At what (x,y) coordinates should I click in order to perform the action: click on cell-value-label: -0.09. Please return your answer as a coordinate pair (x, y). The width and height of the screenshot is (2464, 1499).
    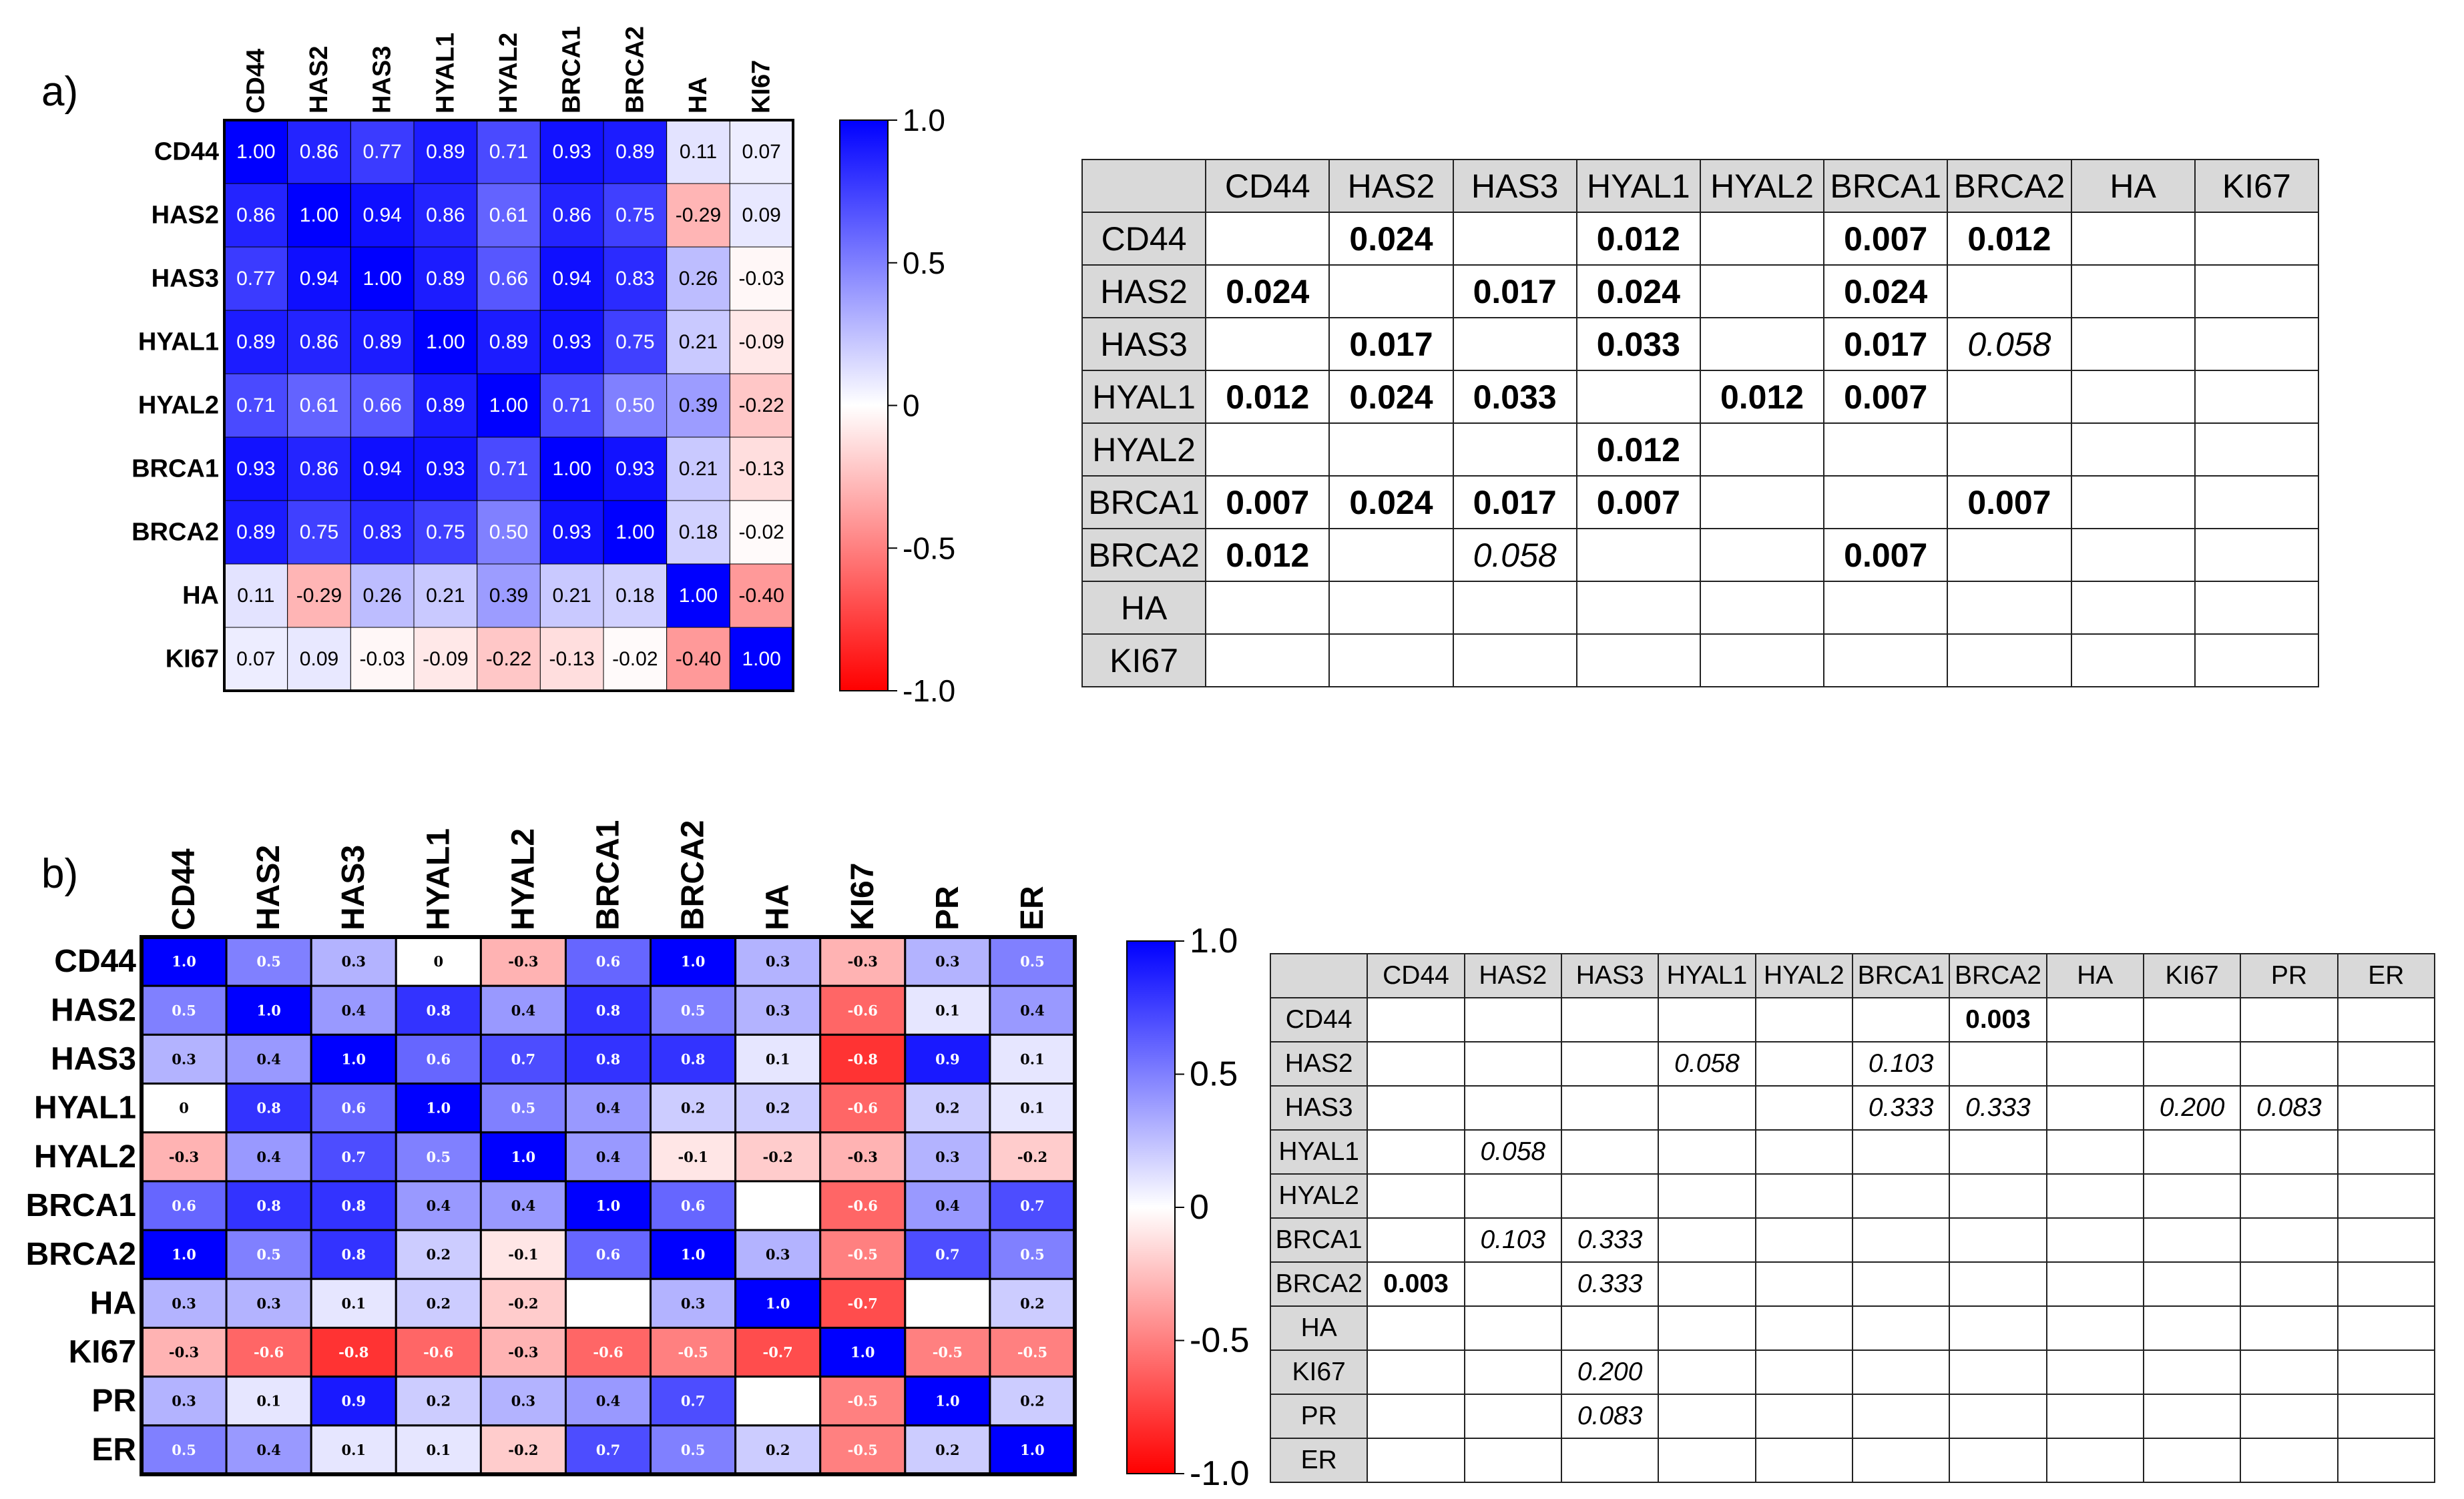
    Looking at the image, I should click on (761, 342).